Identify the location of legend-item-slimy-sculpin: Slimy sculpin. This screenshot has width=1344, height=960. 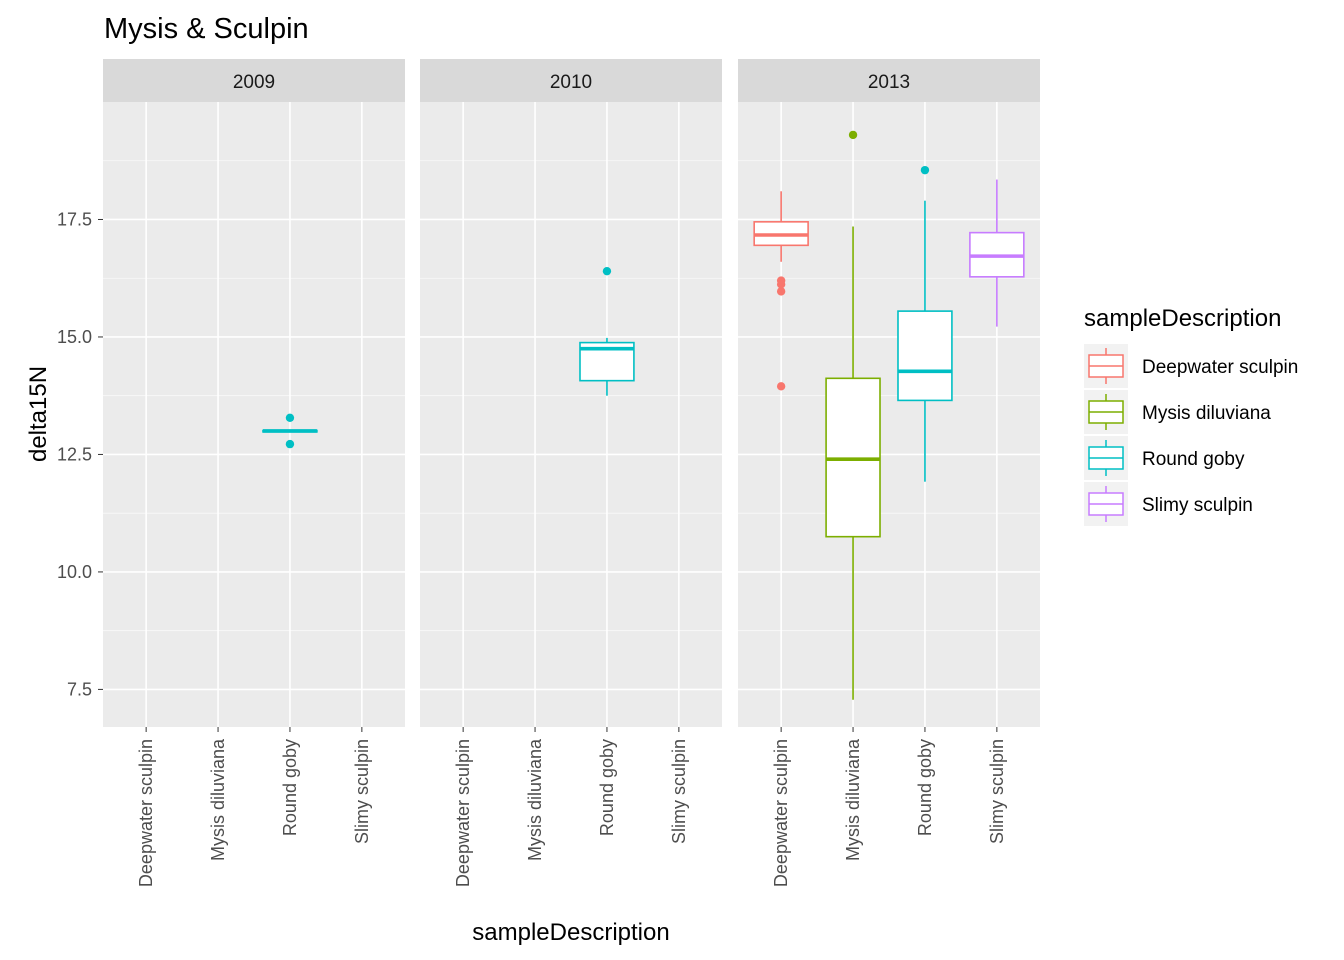
(1168, 504).